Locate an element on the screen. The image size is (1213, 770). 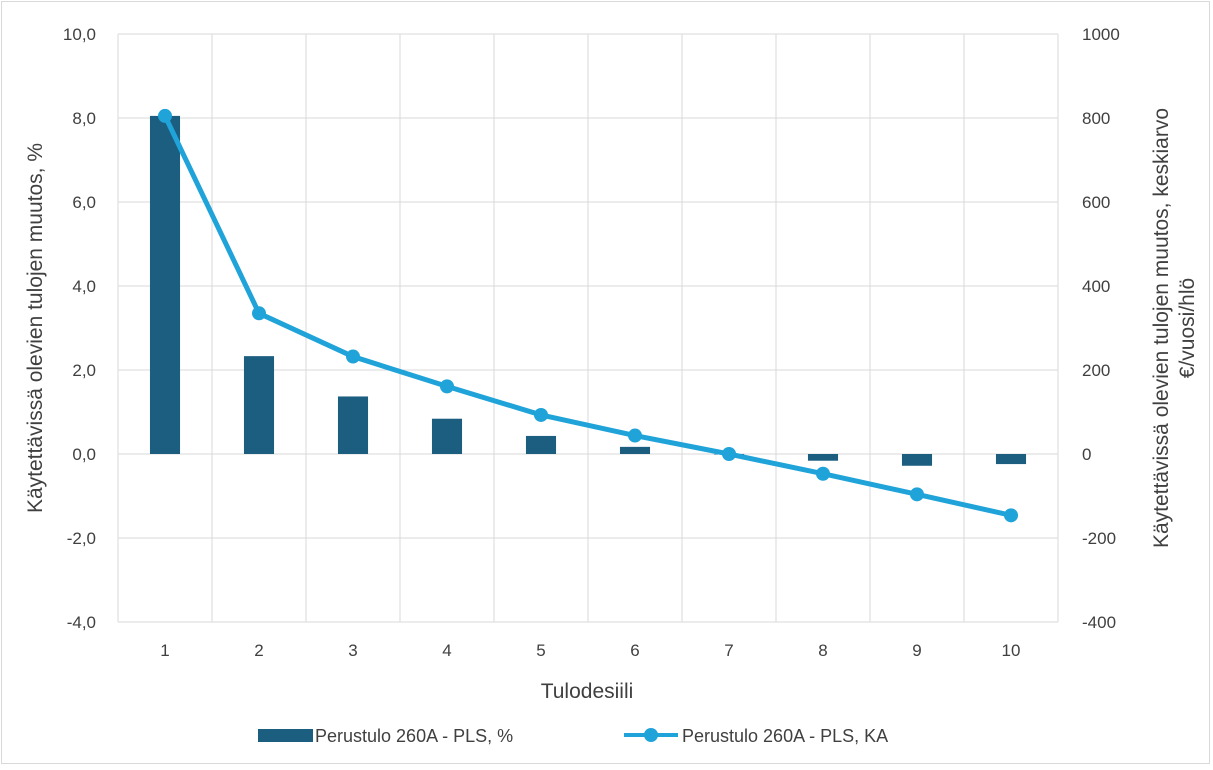
legend-swatch-bar is located at coordinates (285, 735).